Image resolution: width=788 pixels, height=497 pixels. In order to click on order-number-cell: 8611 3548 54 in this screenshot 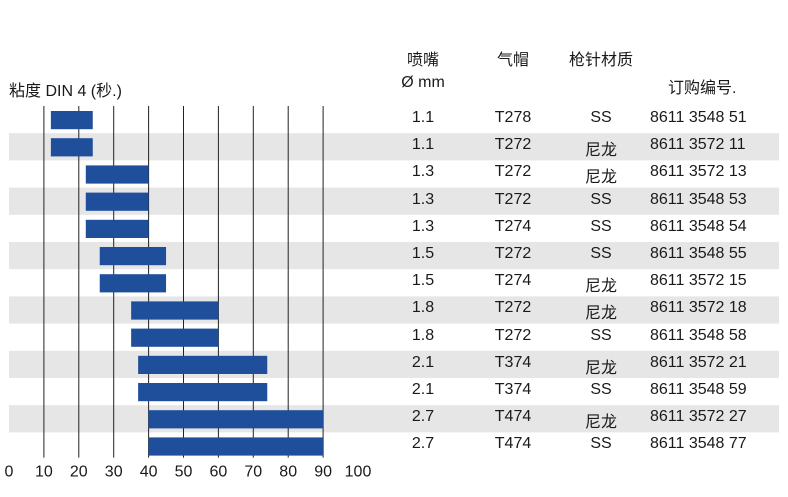, I will do `click(698, 226)`.